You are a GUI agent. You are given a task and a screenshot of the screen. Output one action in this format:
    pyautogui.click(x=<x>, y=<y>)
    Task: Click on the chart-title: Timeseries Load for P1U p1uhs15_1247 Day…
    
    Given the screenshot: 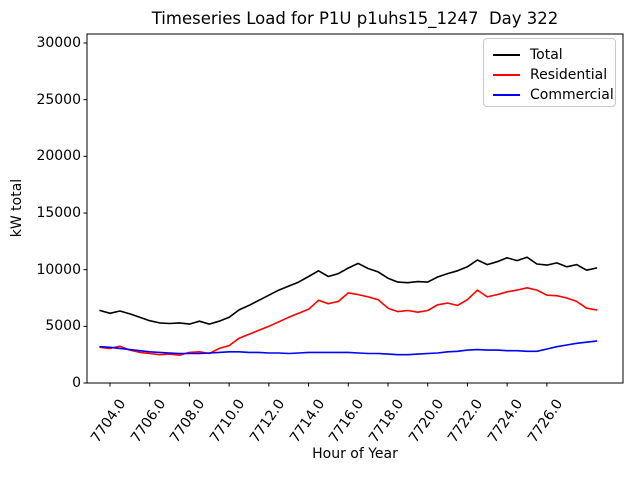 What is the action you would take?
    pyautogui.click(x=355, y=18)
    